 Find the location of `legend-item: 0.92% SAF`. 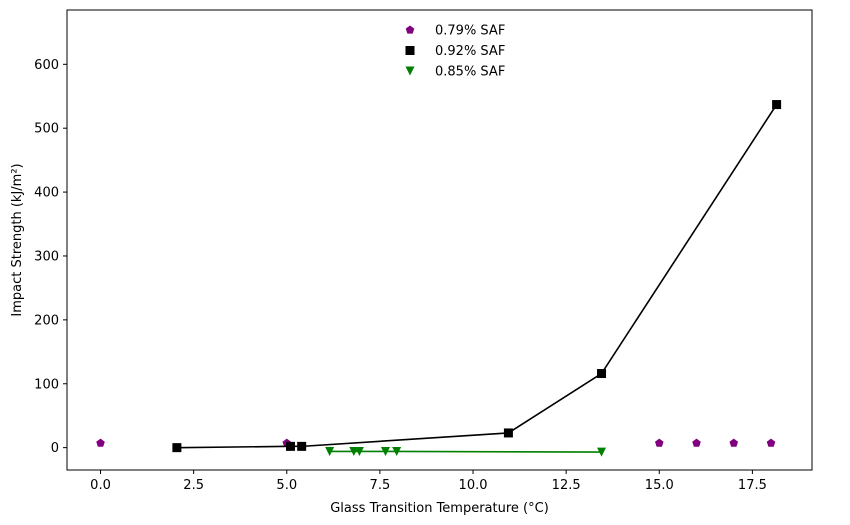

legend-item: 0.92% SAF is located at coordinates (455, 51).